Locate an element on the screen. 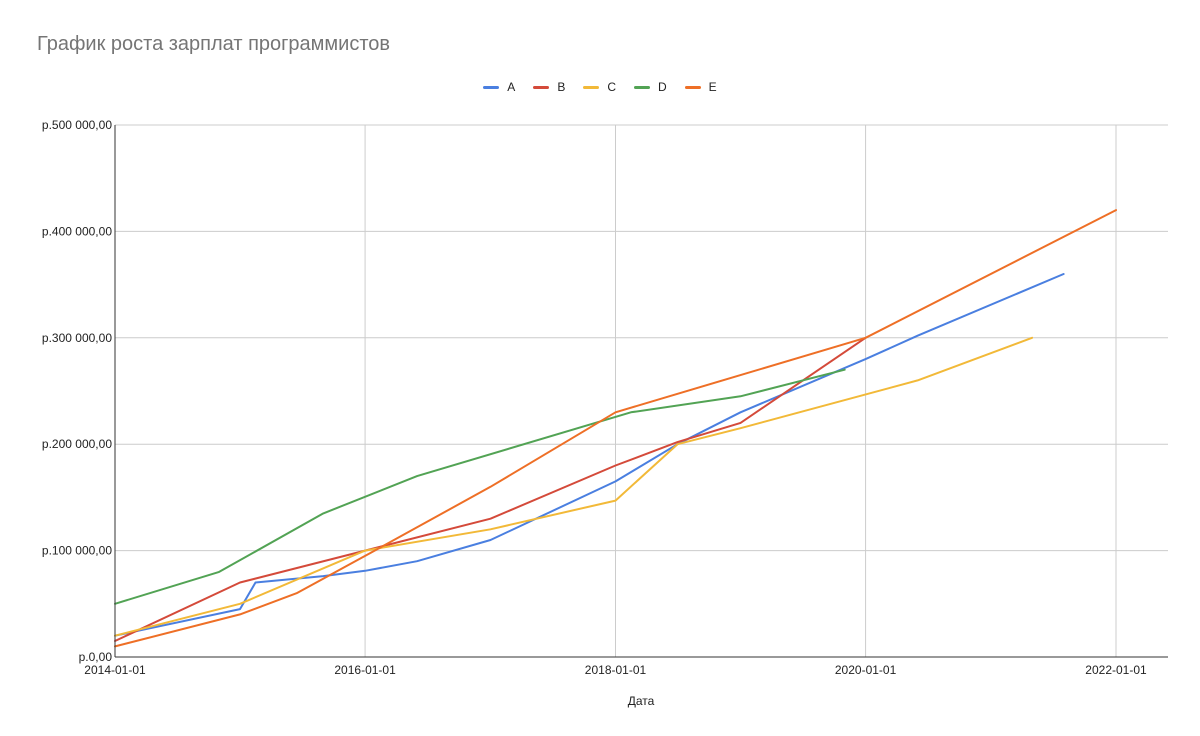 The width and height of the screenshot is (1200, 736). y-tick-label: р.100 000,00 is located at coordinates (77, 551).